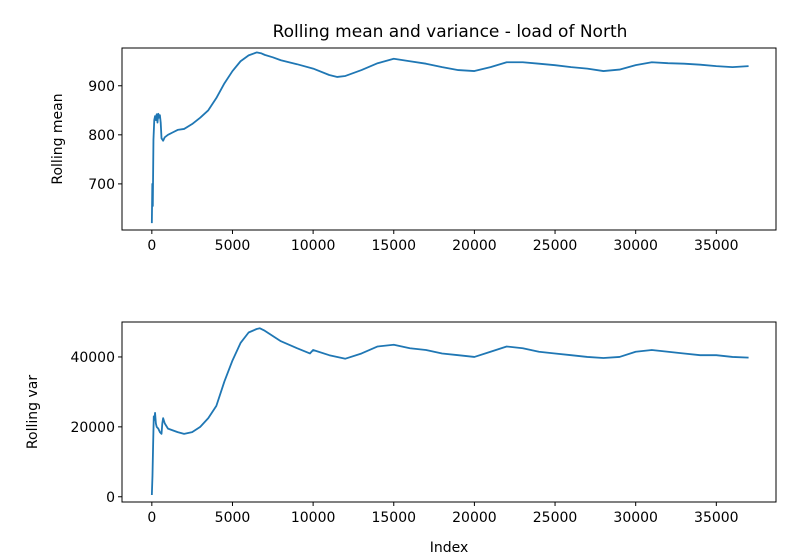 The image size is (799, 559). I want to click on rolling-var-xtick-label: 5000, so click(233, 518).